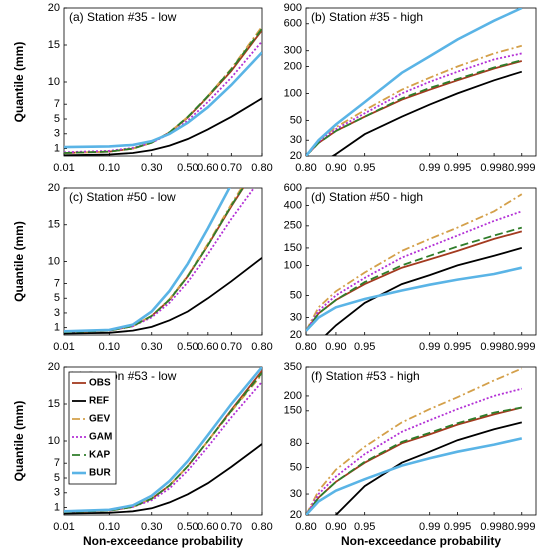 This screenshot has height=550, width=544. Describe the element at coordinates (458, 168) in the screenshot. I see `x-tick-label: 0.995` at that location.